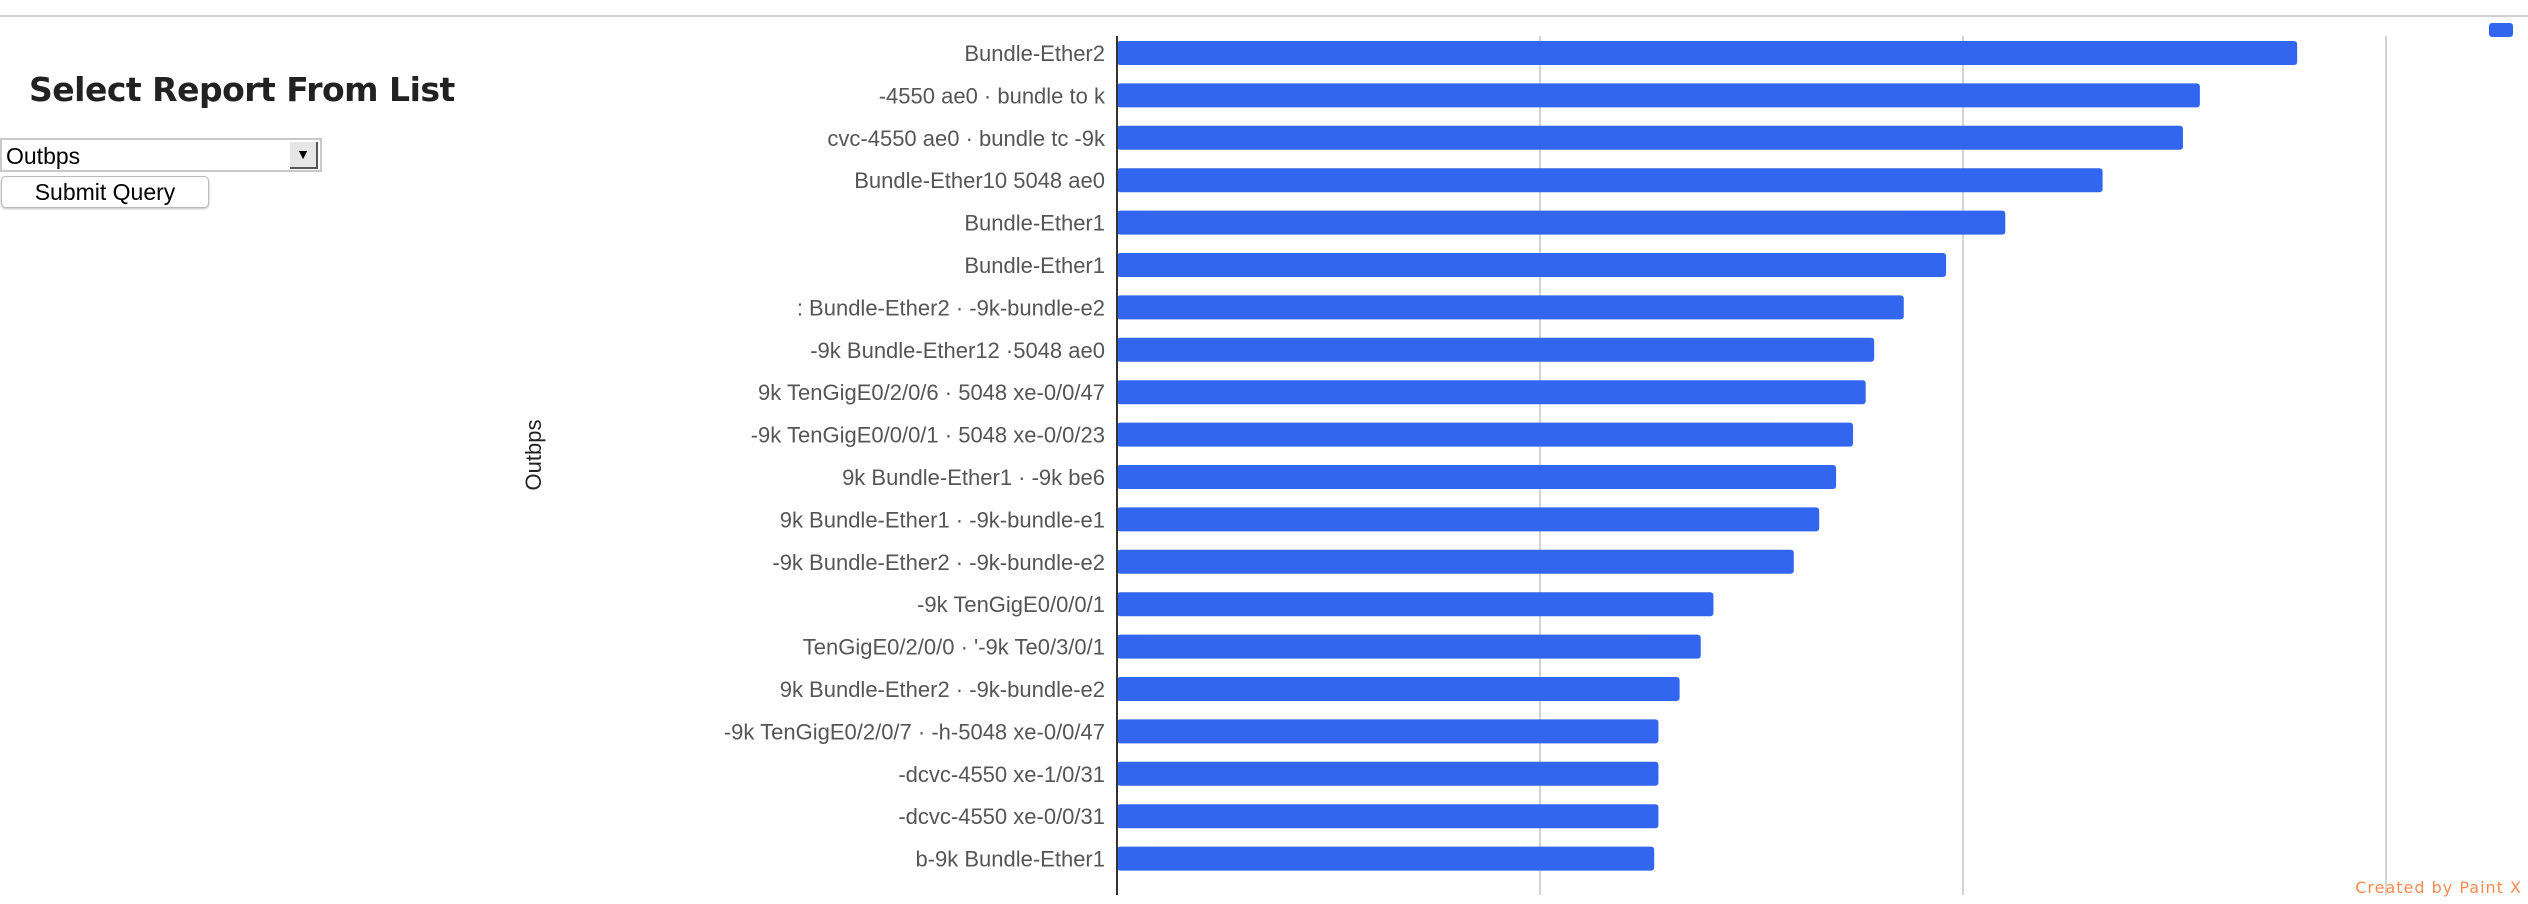 Image resolution: width=2528 pixels, height=904 pixels. Describe the element at coordinates (43, 156) in the screenshot. I see `report-select-value: Outbps` at that location.